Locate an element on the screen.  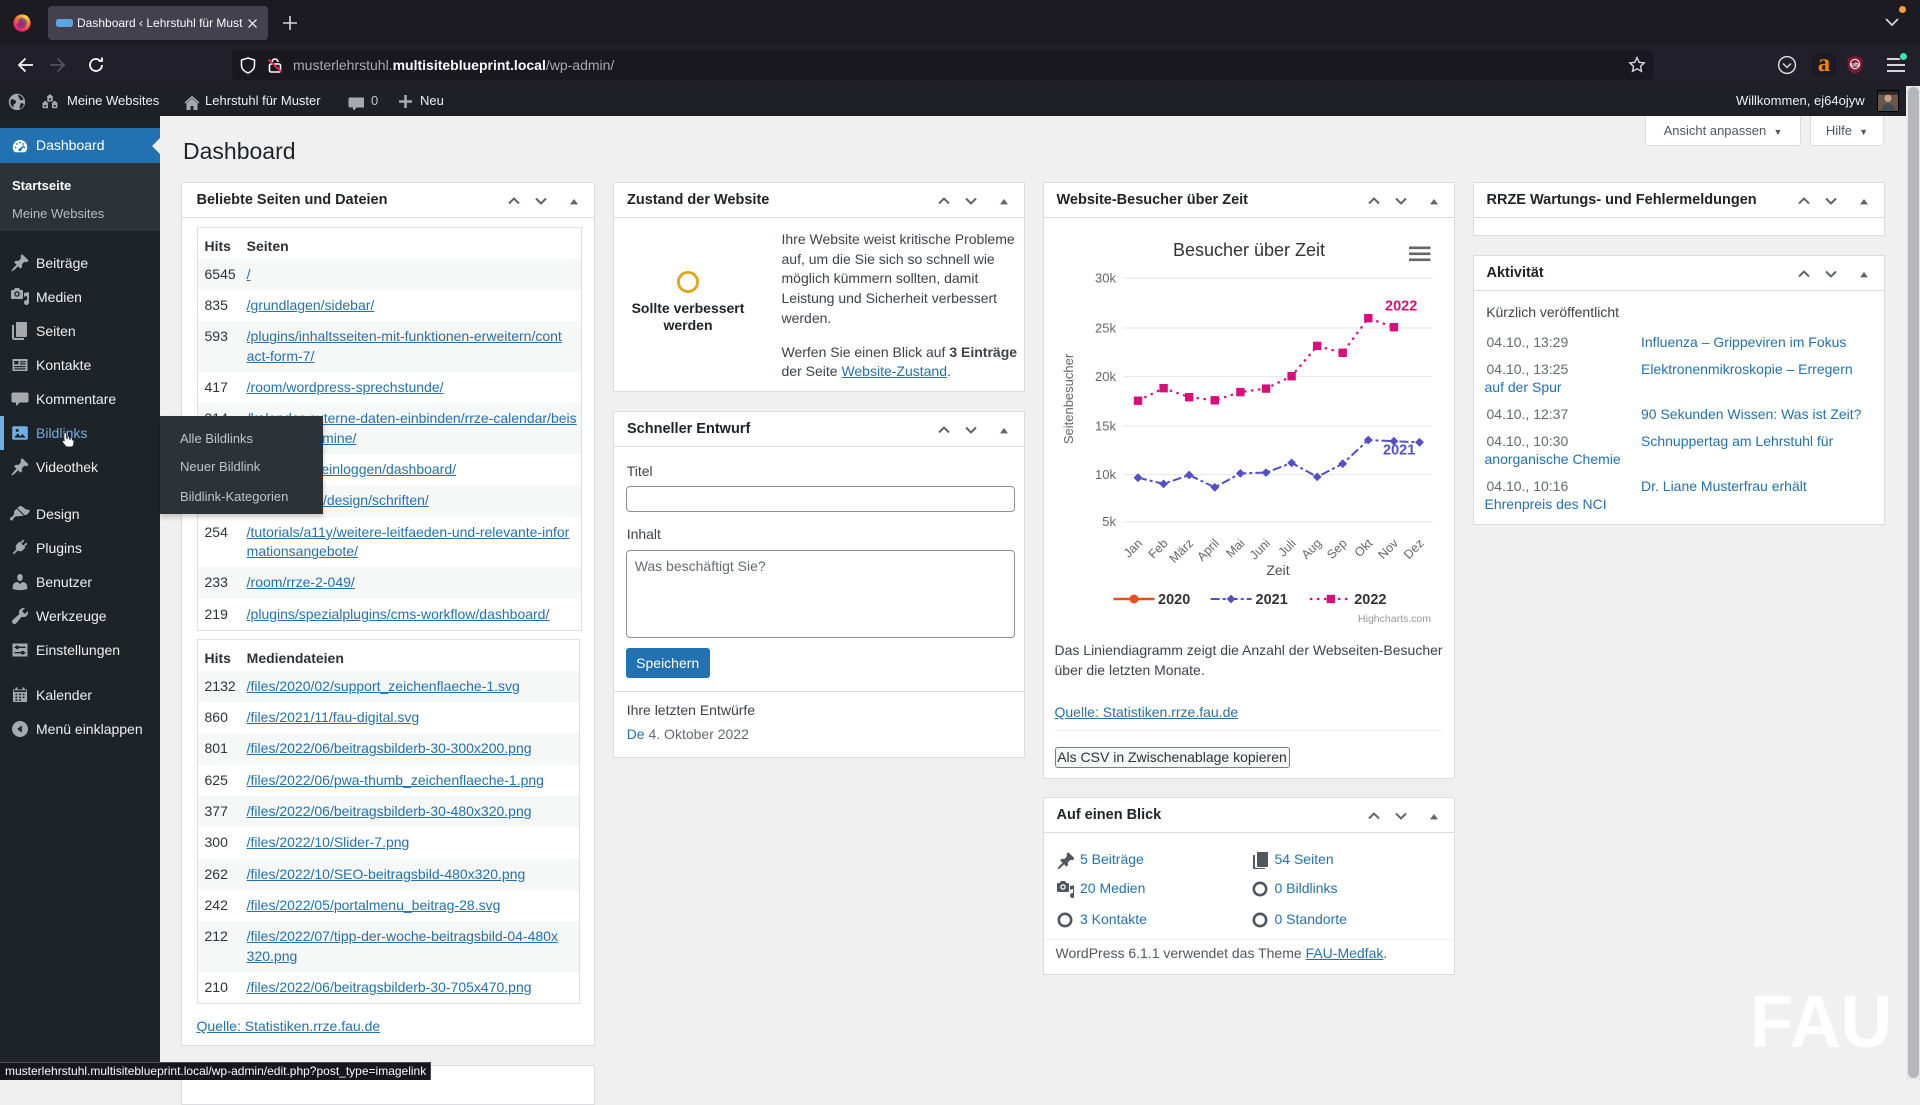
svg-text: Feb is located at coordinates (1157, 548).